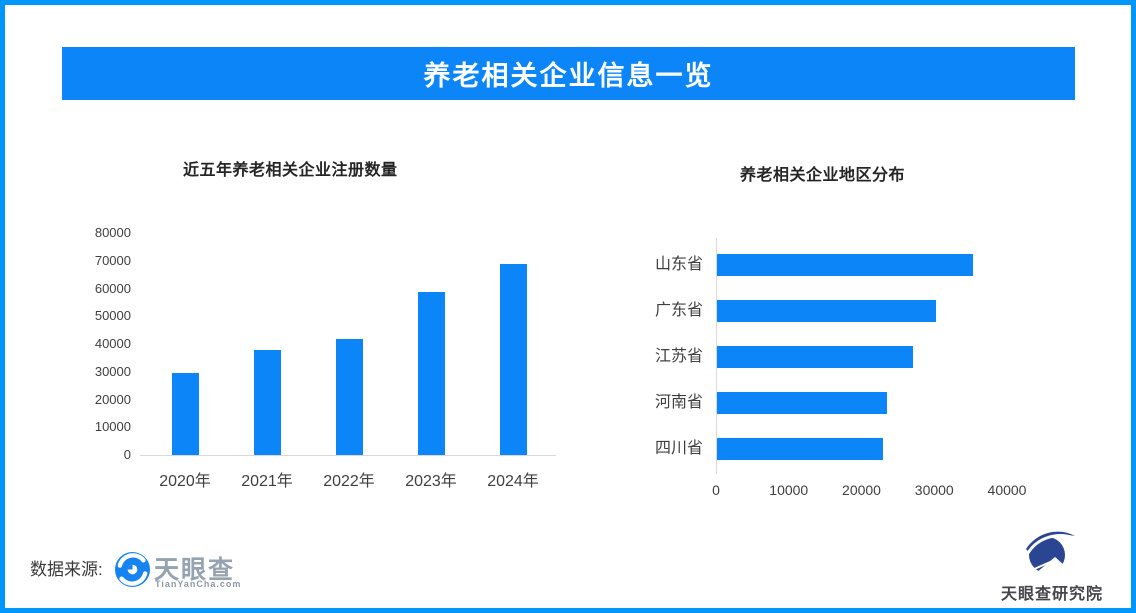 The width and height of the screenshot is (1136, 613). Describe the element at coordinates (815, 357) in the screenshot. I see `bar-江苏省` at that location.